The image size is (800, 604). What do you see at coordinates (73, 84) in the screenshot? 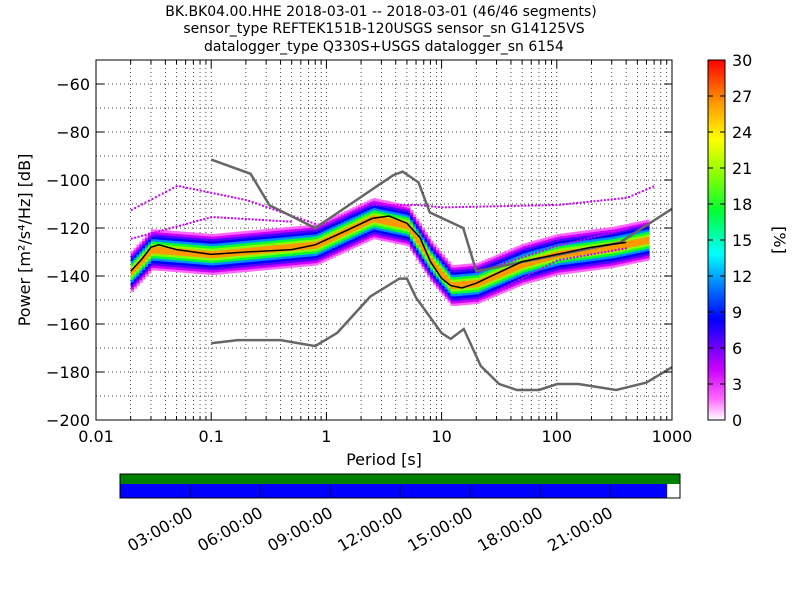
I see `y-tick-label: −60` at bounding box center [73, 84].